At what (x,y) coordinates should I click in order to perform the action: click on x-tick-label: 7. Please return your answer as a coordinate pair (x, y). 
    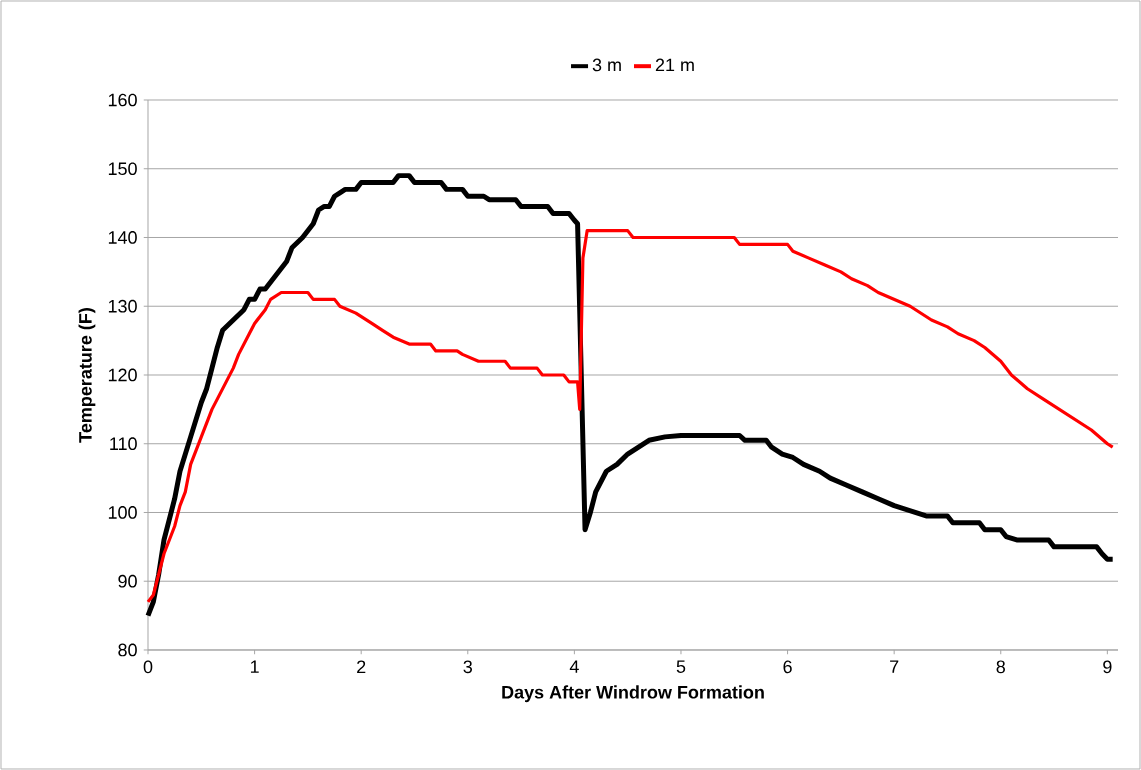
    Looking at the image, I should click on (894, 666).